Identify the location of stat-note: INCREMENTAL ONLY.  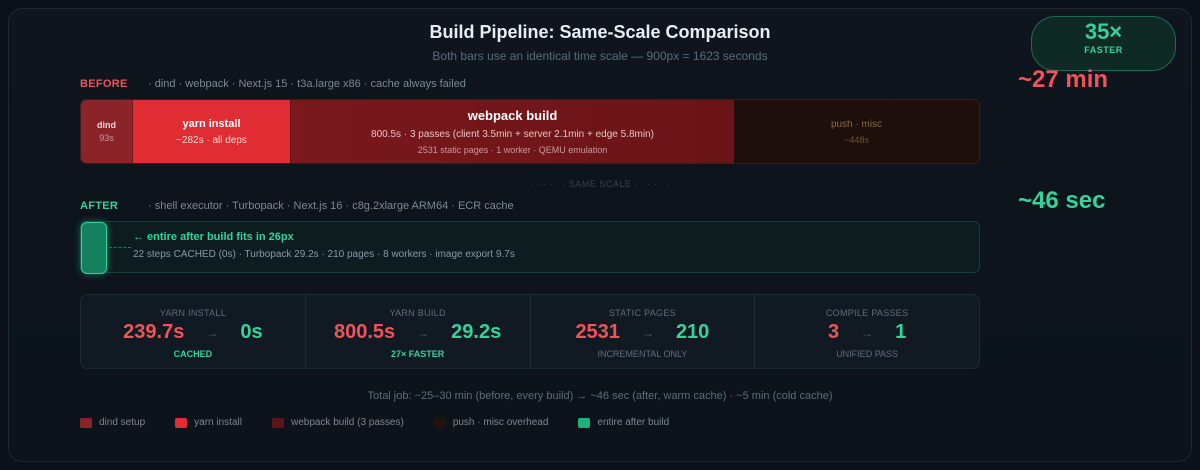
(642, 354).